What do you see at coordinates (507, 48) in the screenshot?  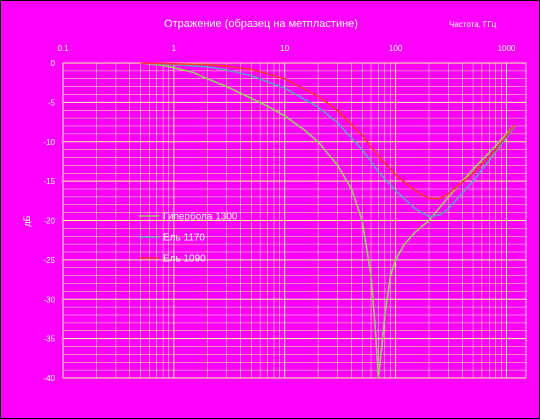 I see `x-tick-label: 1000` at bounding box center [507, 48].